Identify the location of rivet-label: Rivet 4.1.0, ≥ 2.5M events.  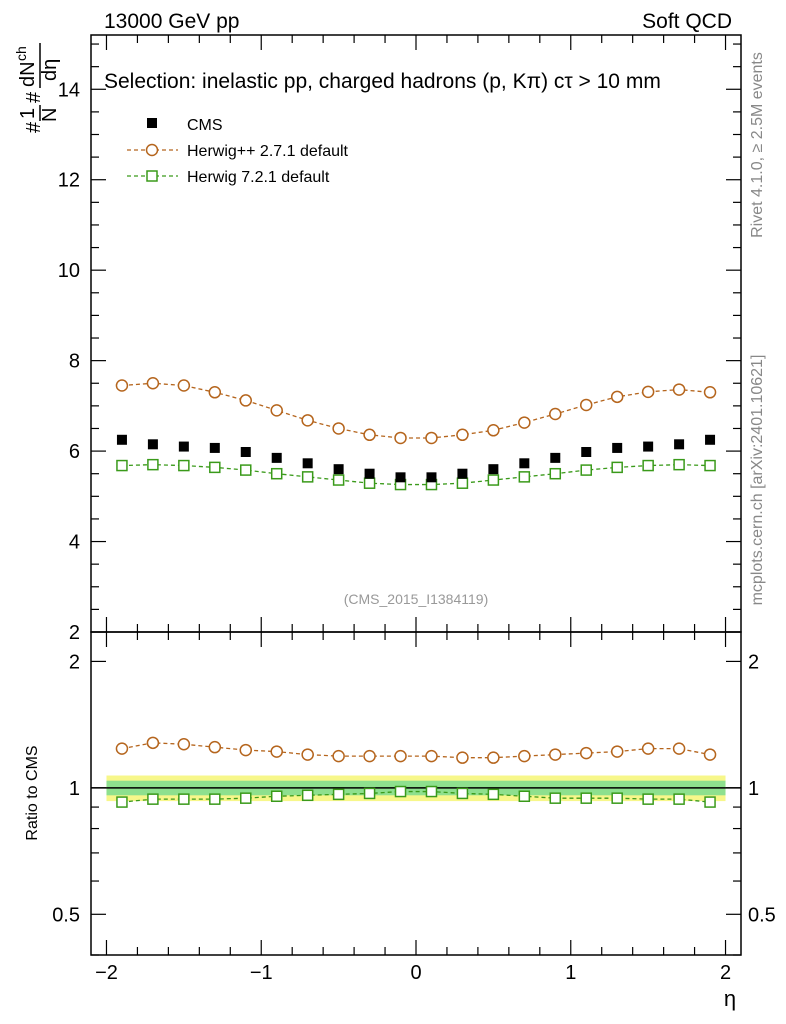
(757, 145).